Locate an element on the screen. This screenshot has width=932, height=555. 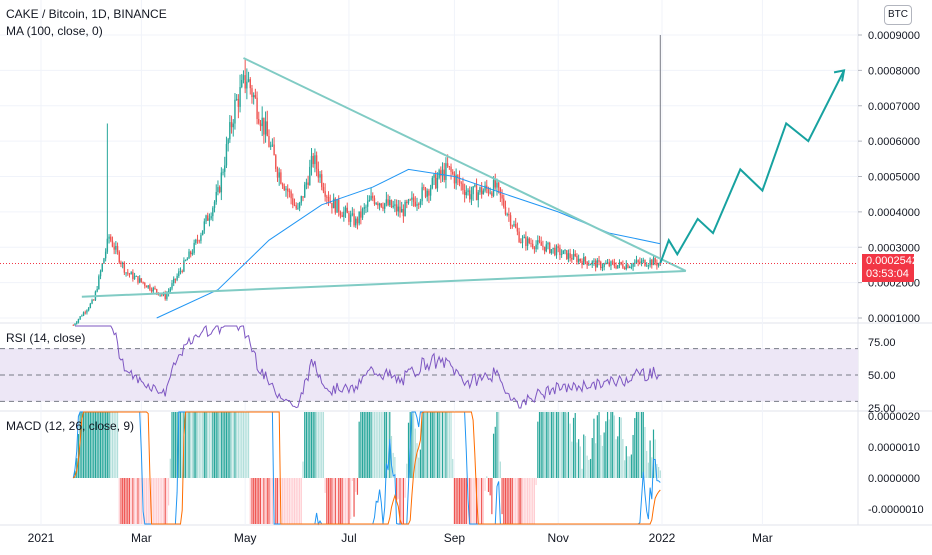
x-tick-label: Sep is located at coordinates (455, 538).